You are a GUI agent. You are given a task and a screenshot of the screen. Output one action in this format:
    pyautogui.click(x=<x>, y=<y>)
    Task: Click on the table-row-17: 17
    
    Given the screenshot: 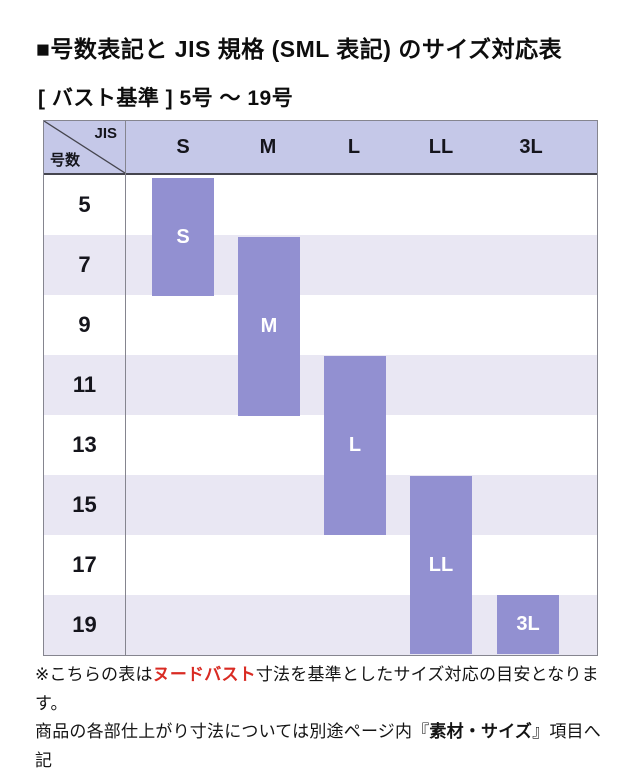 What is the action you would take?
    pyautogui.click(x=320, y=565)
    